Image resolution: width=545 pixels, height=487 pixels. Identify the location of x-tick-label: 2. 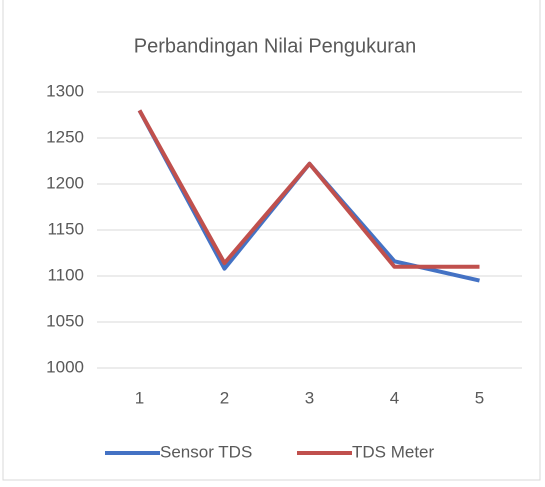
(224, 397).